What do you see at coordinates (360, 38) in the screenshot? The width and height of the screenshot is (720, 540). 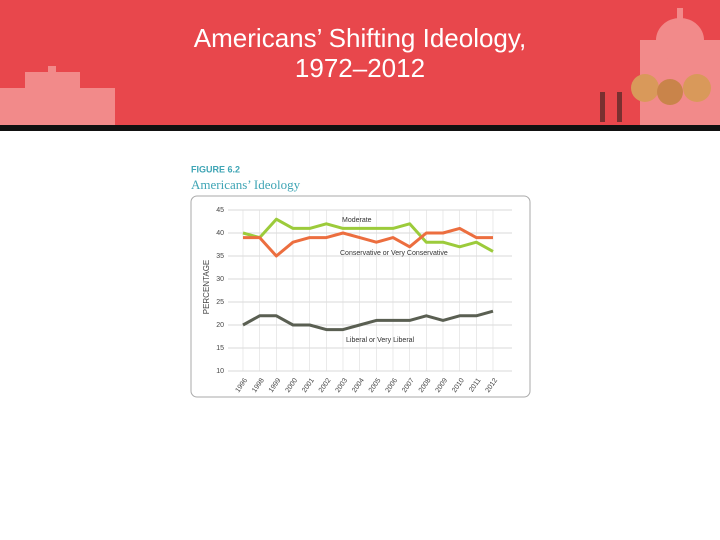 I see `slide-title: Americans’ Shifting Ideology,` at bounding box center [360, 38].